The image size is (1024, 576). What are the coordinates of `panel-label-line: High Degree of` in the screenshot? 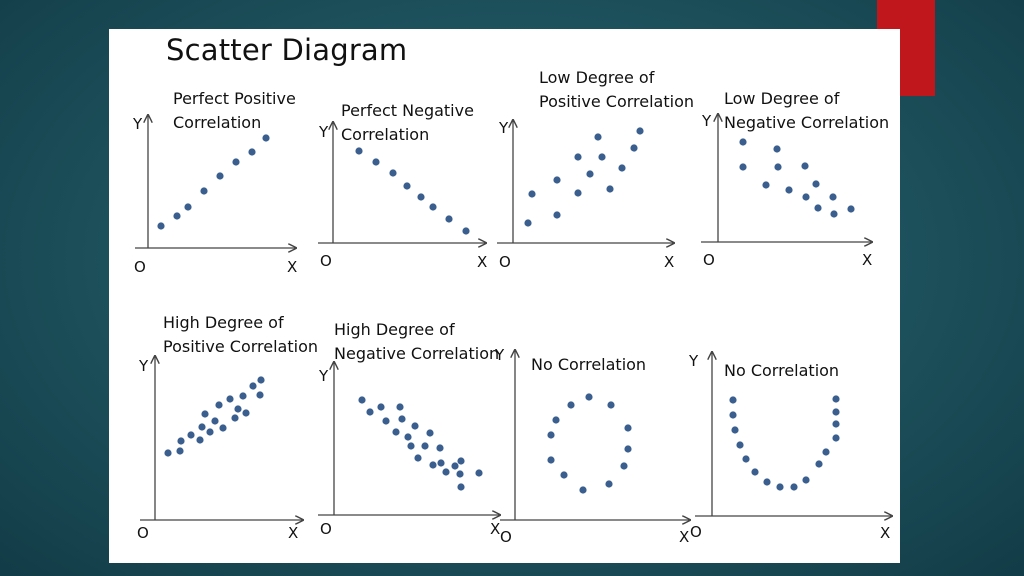 It's located at (223, 322).